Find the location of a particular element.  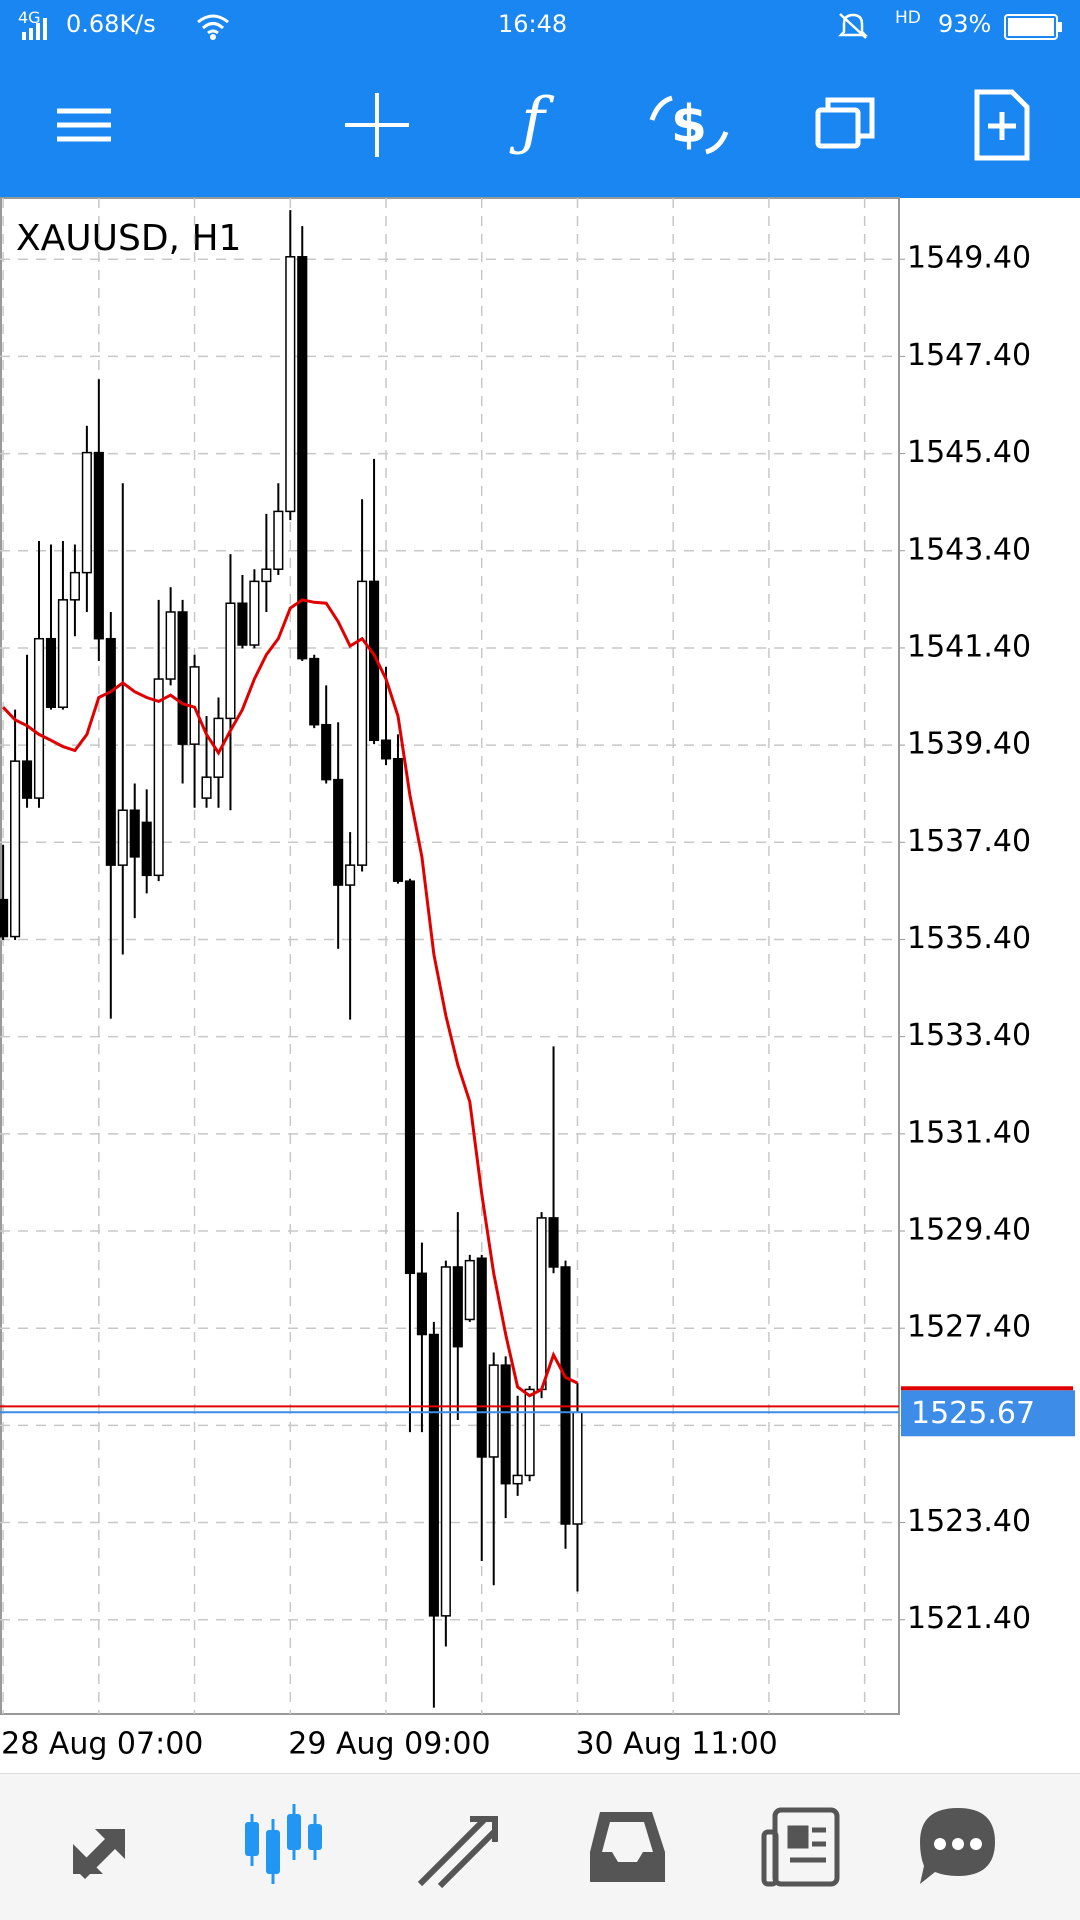

hd-indicator: HD is located at coordinates (908, 18).